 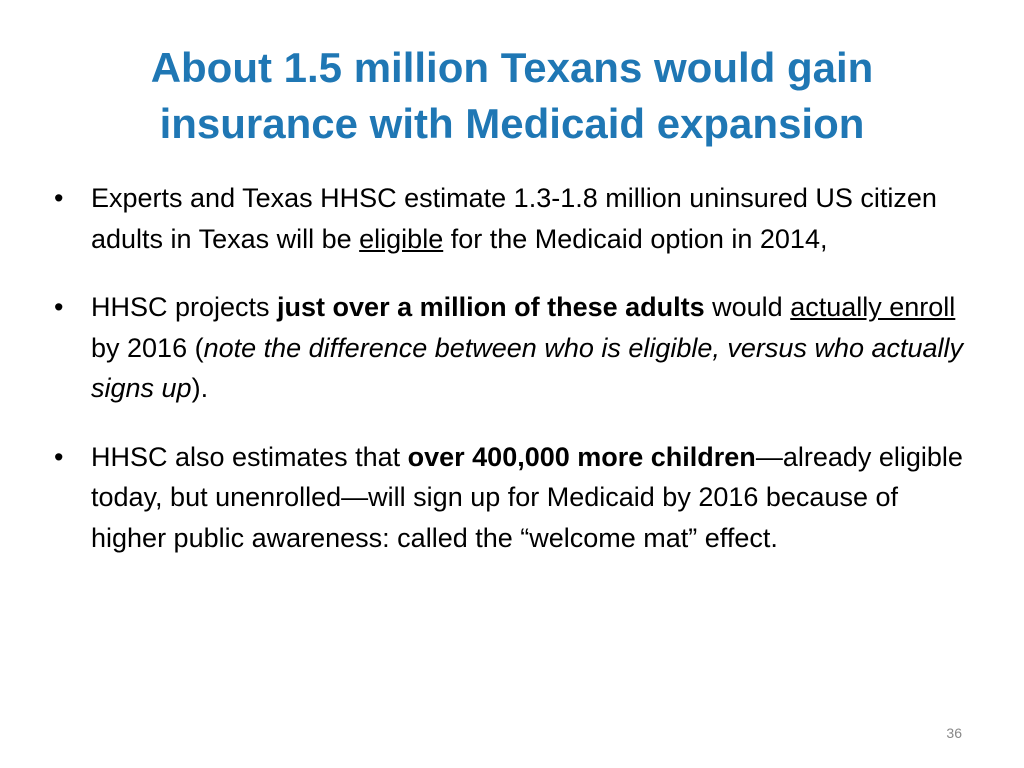 What do you see at coordinates (581, 456) in the screenshot?
I see `text-segment-bold: over 400,000 more children` at bounding box center [581, 456].